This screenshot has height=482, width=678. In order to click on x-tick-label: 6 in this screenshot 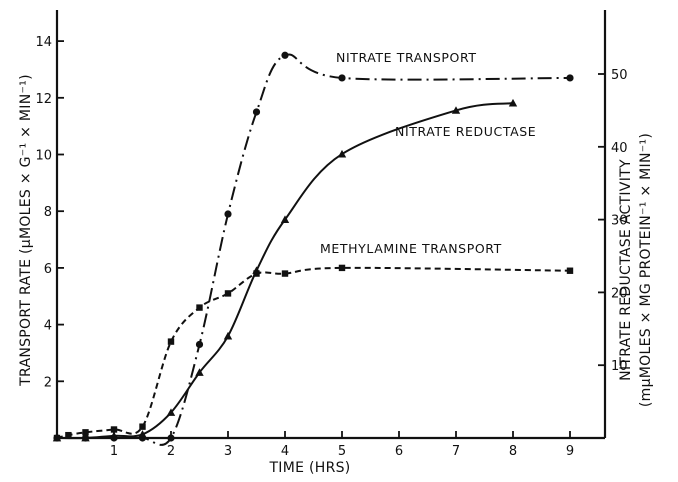, I will do `click(399, 451)`.